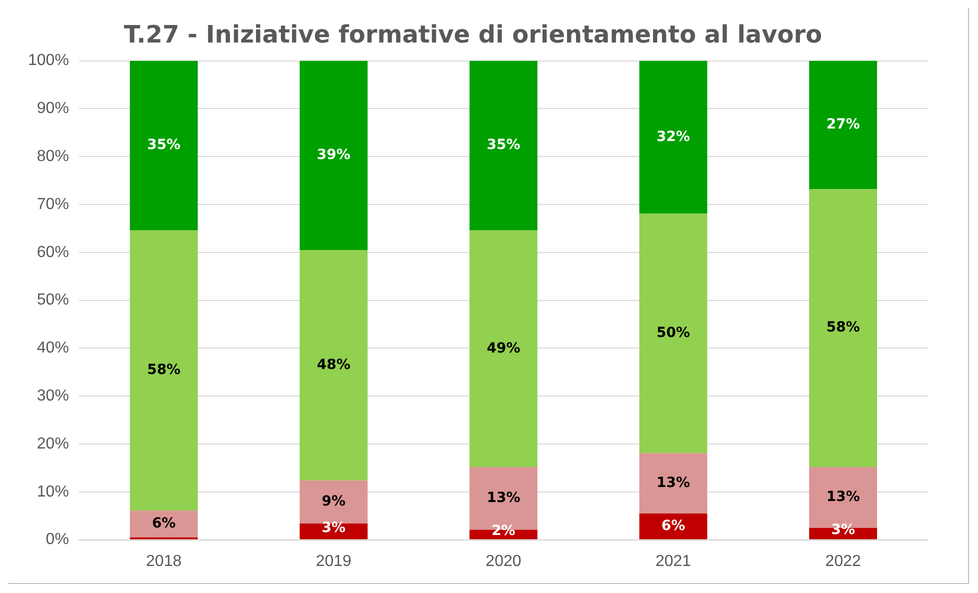 This screenshot has height=593, width=978. I want to click on data-label: 48%, so click(333, 364).